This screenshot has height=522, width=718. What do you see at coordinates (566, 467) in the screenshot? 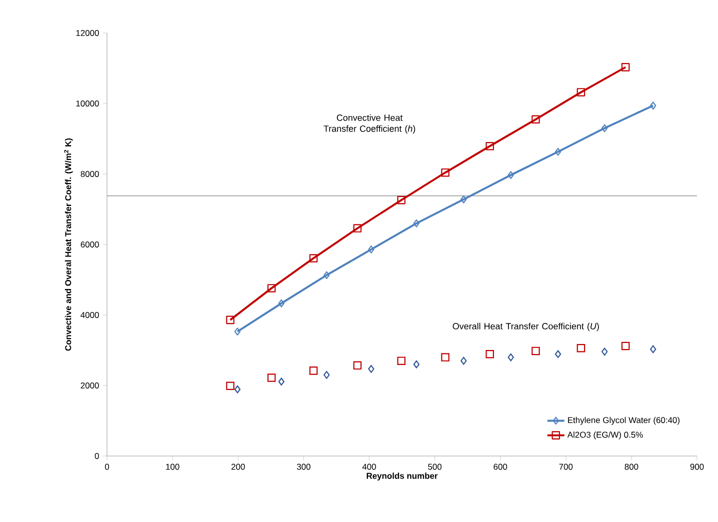
I see `x-tick-label: 700` at bounding box center [566, 467].